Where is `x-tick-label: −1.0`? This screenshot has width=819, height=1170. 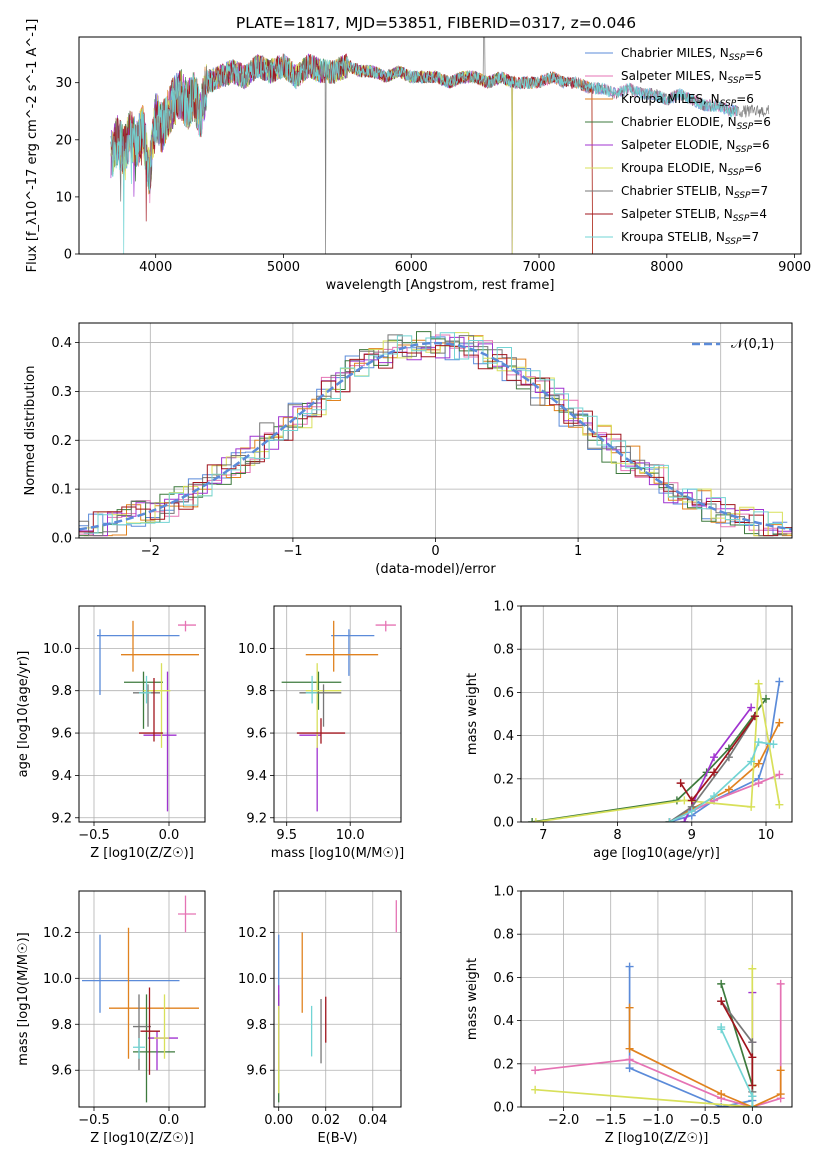
x-tick-label: −1.0 is located at coordinates (658, 1120).